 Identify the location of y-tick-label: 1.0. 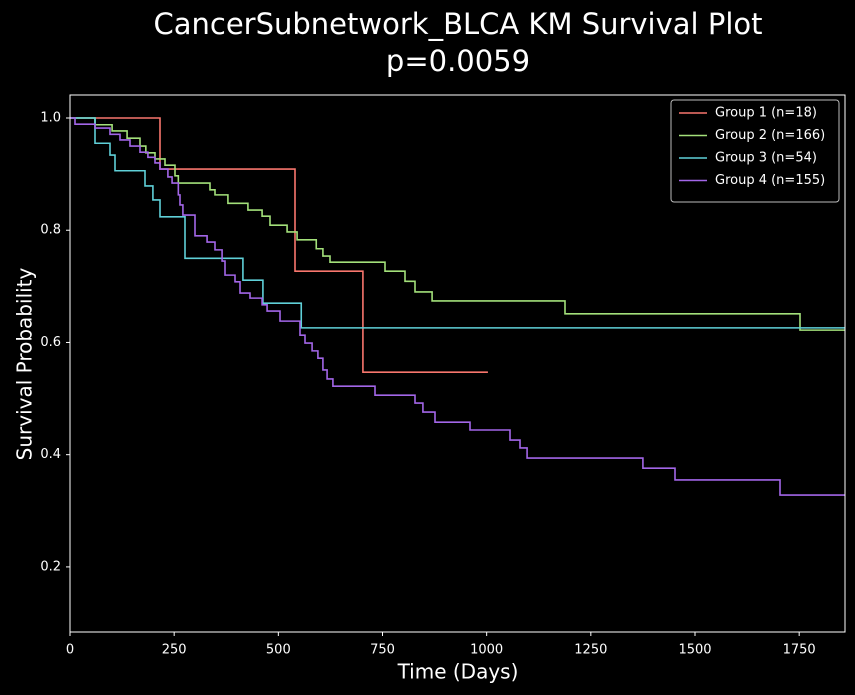
(50, 118).